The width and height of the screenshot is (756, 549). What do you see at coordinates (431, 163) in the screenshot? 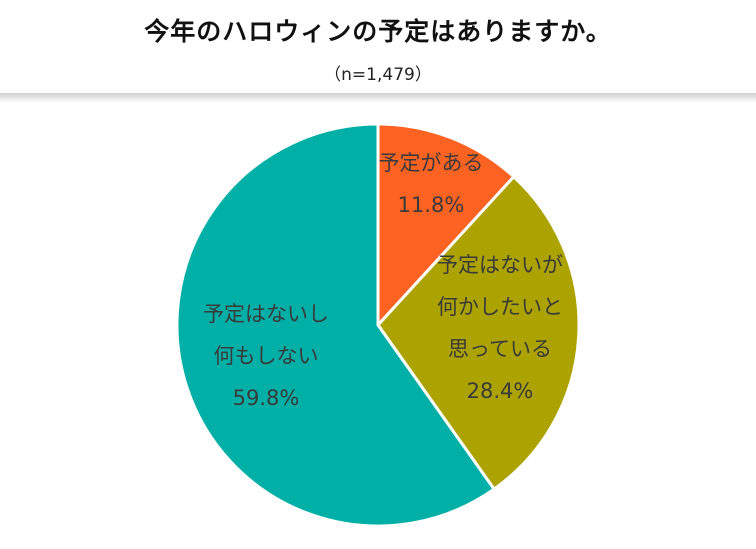
I see `slice-label-has-plans-line-1: 予定がある` at bounding box center [431, 163].